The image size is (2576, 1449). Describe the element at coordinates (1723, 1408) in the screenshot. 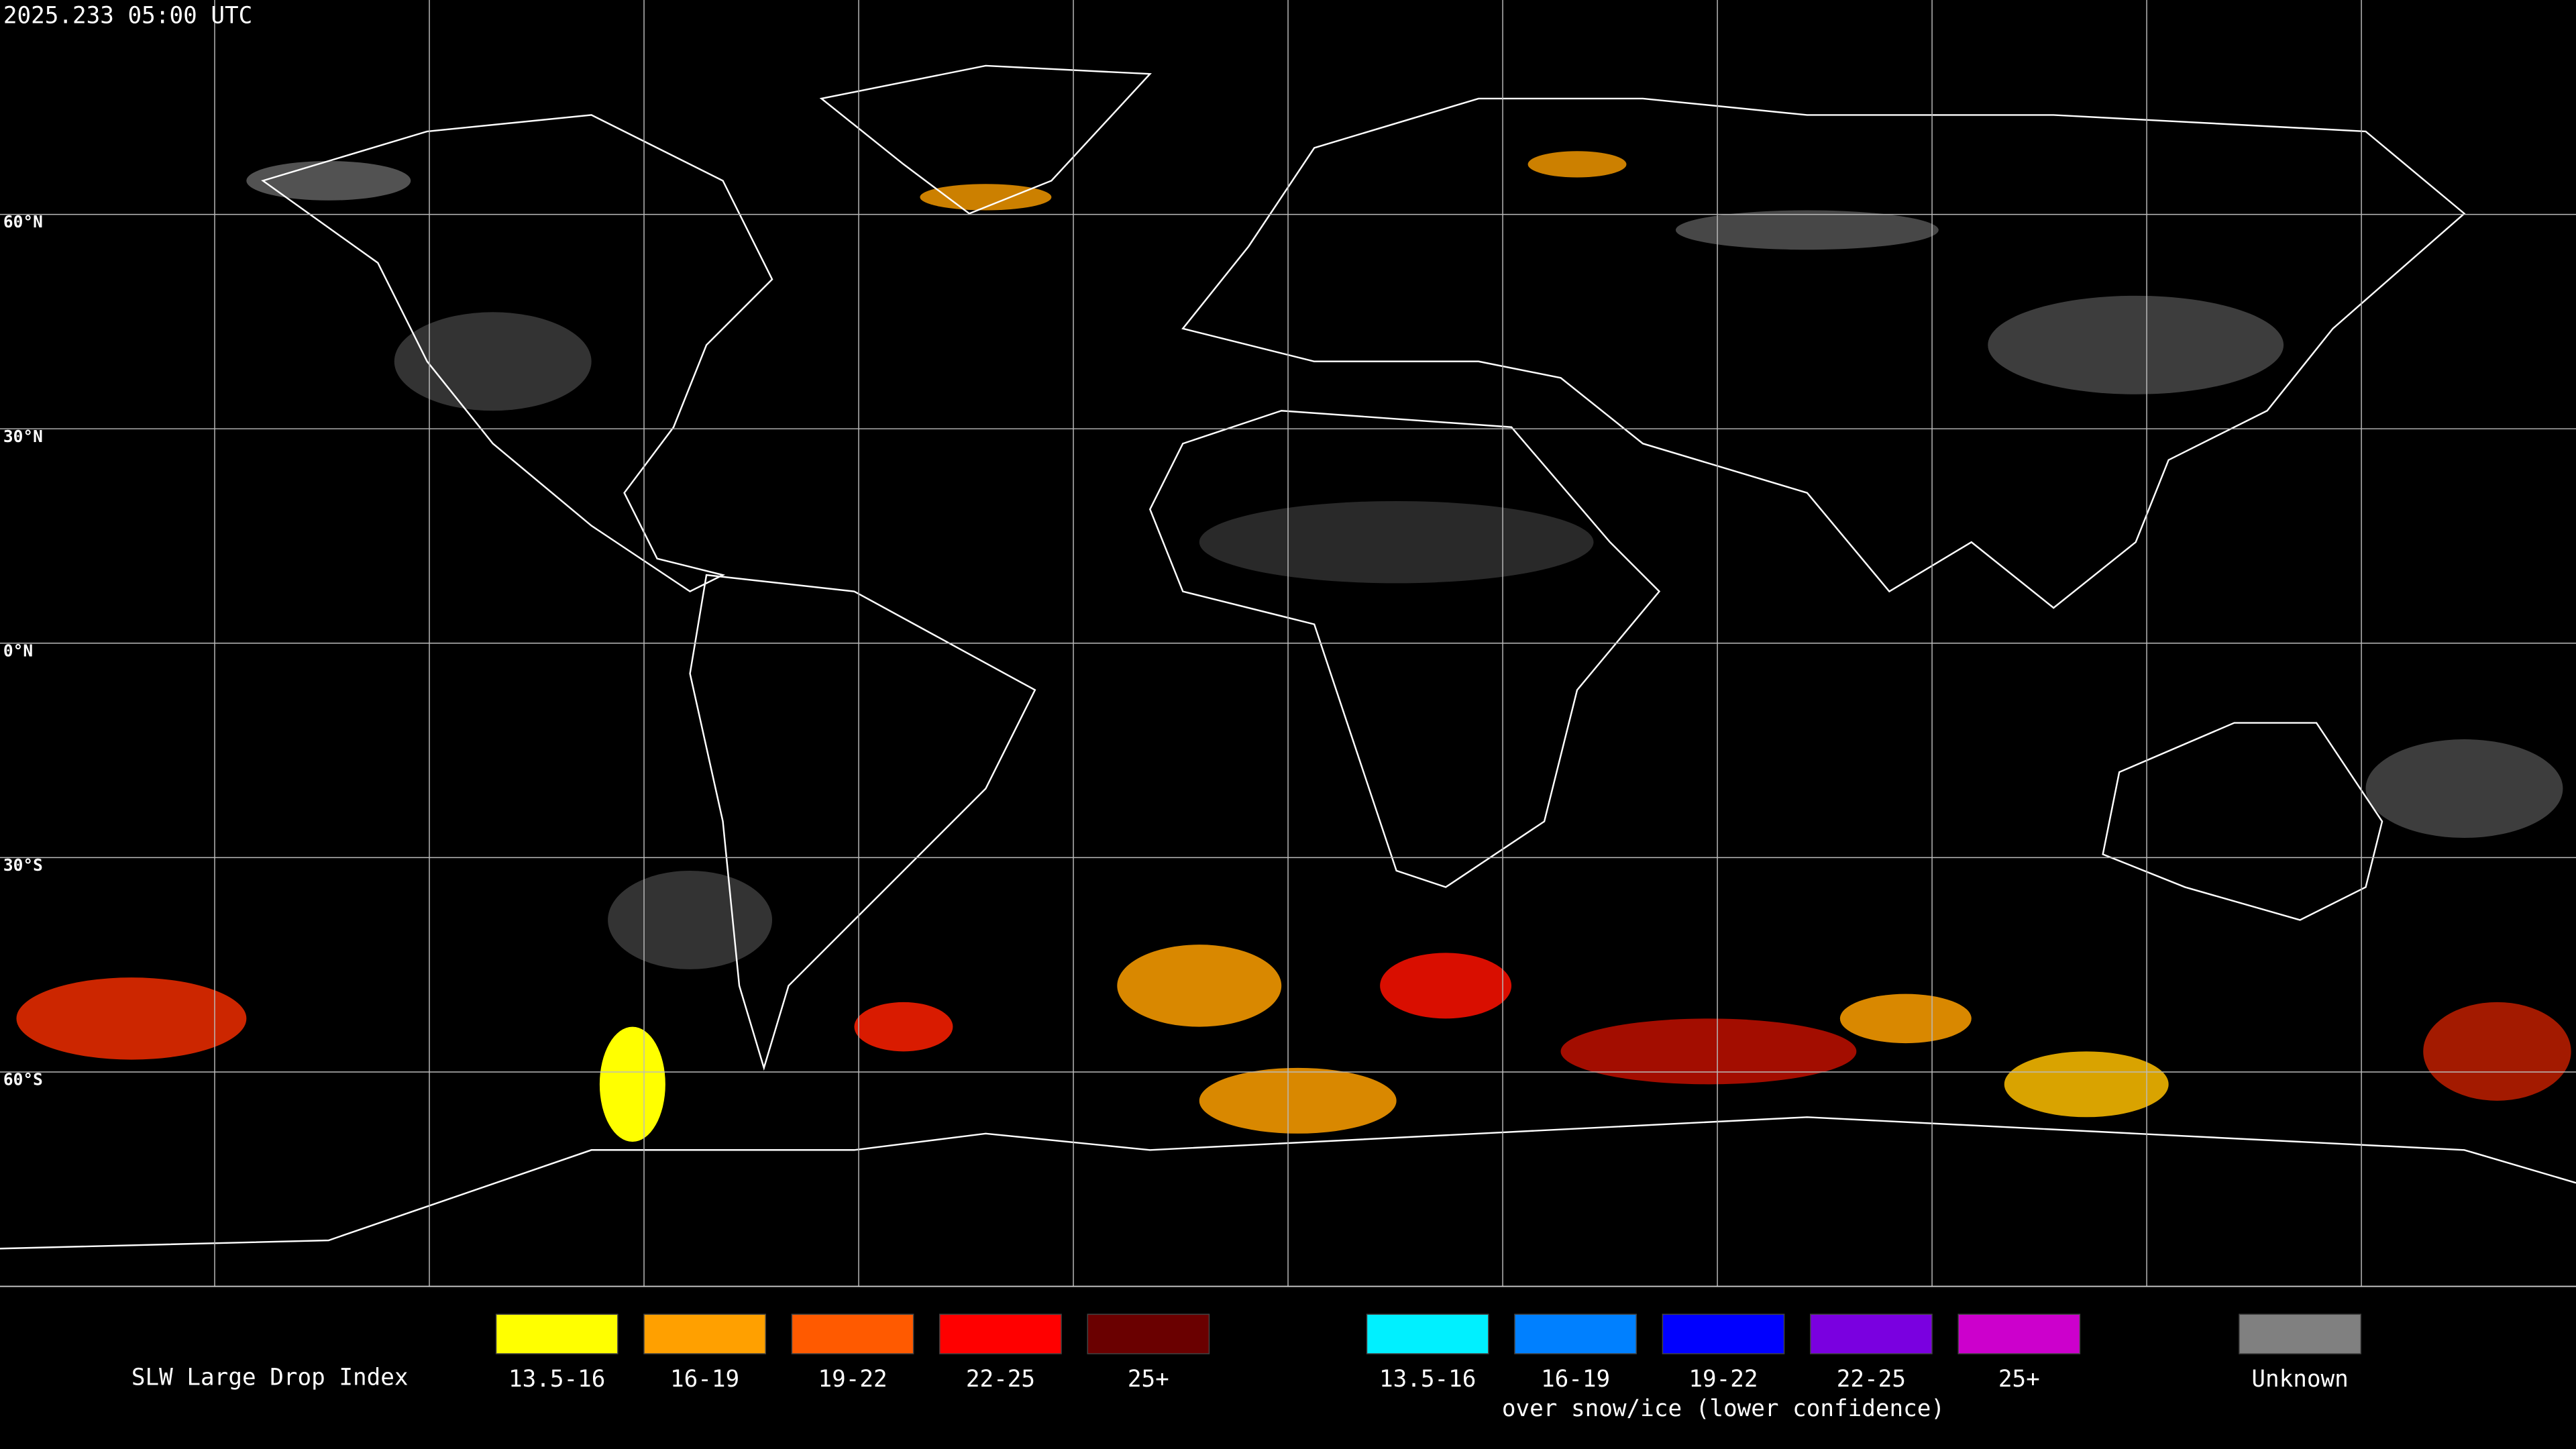

I see `snow-ice-note: over snow/ice (lower confidence)` at that location.